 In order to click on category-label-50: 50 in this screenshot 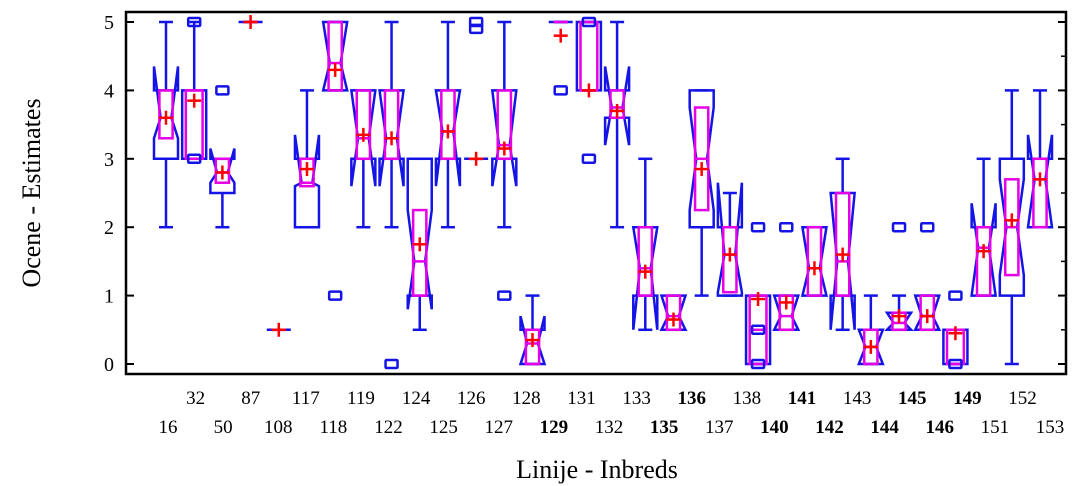, I will do `click(223, 427)`.